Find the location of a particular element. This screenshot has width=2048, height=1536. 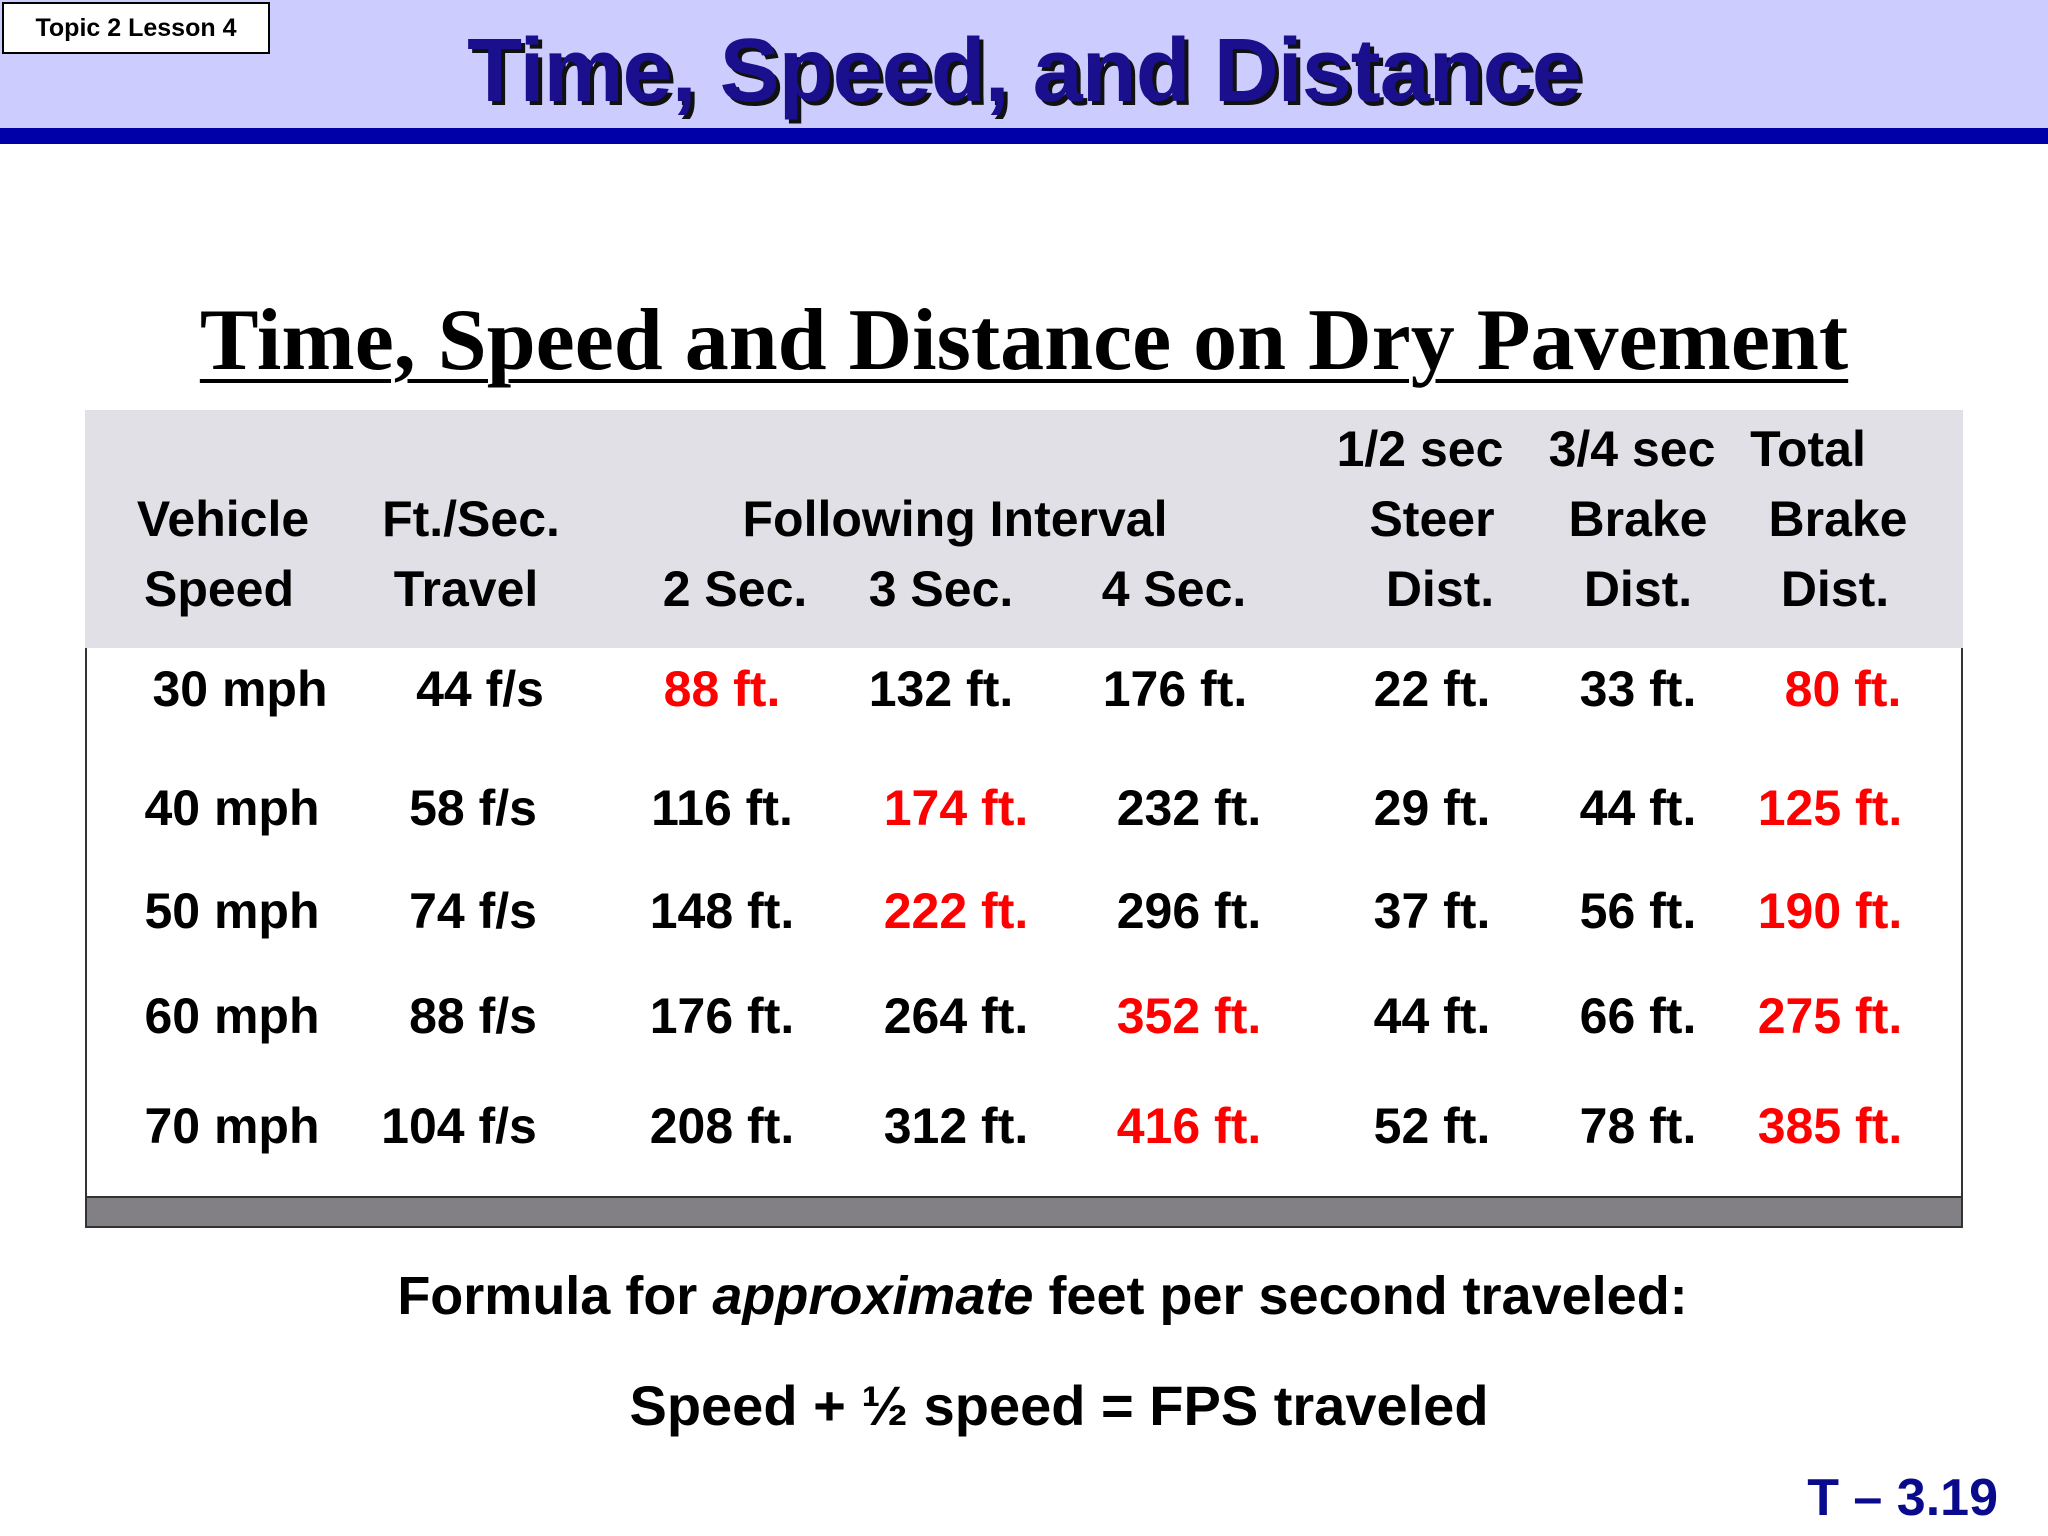

interval-4-sec: 296 ft. is located at coordinates (1189, 911).